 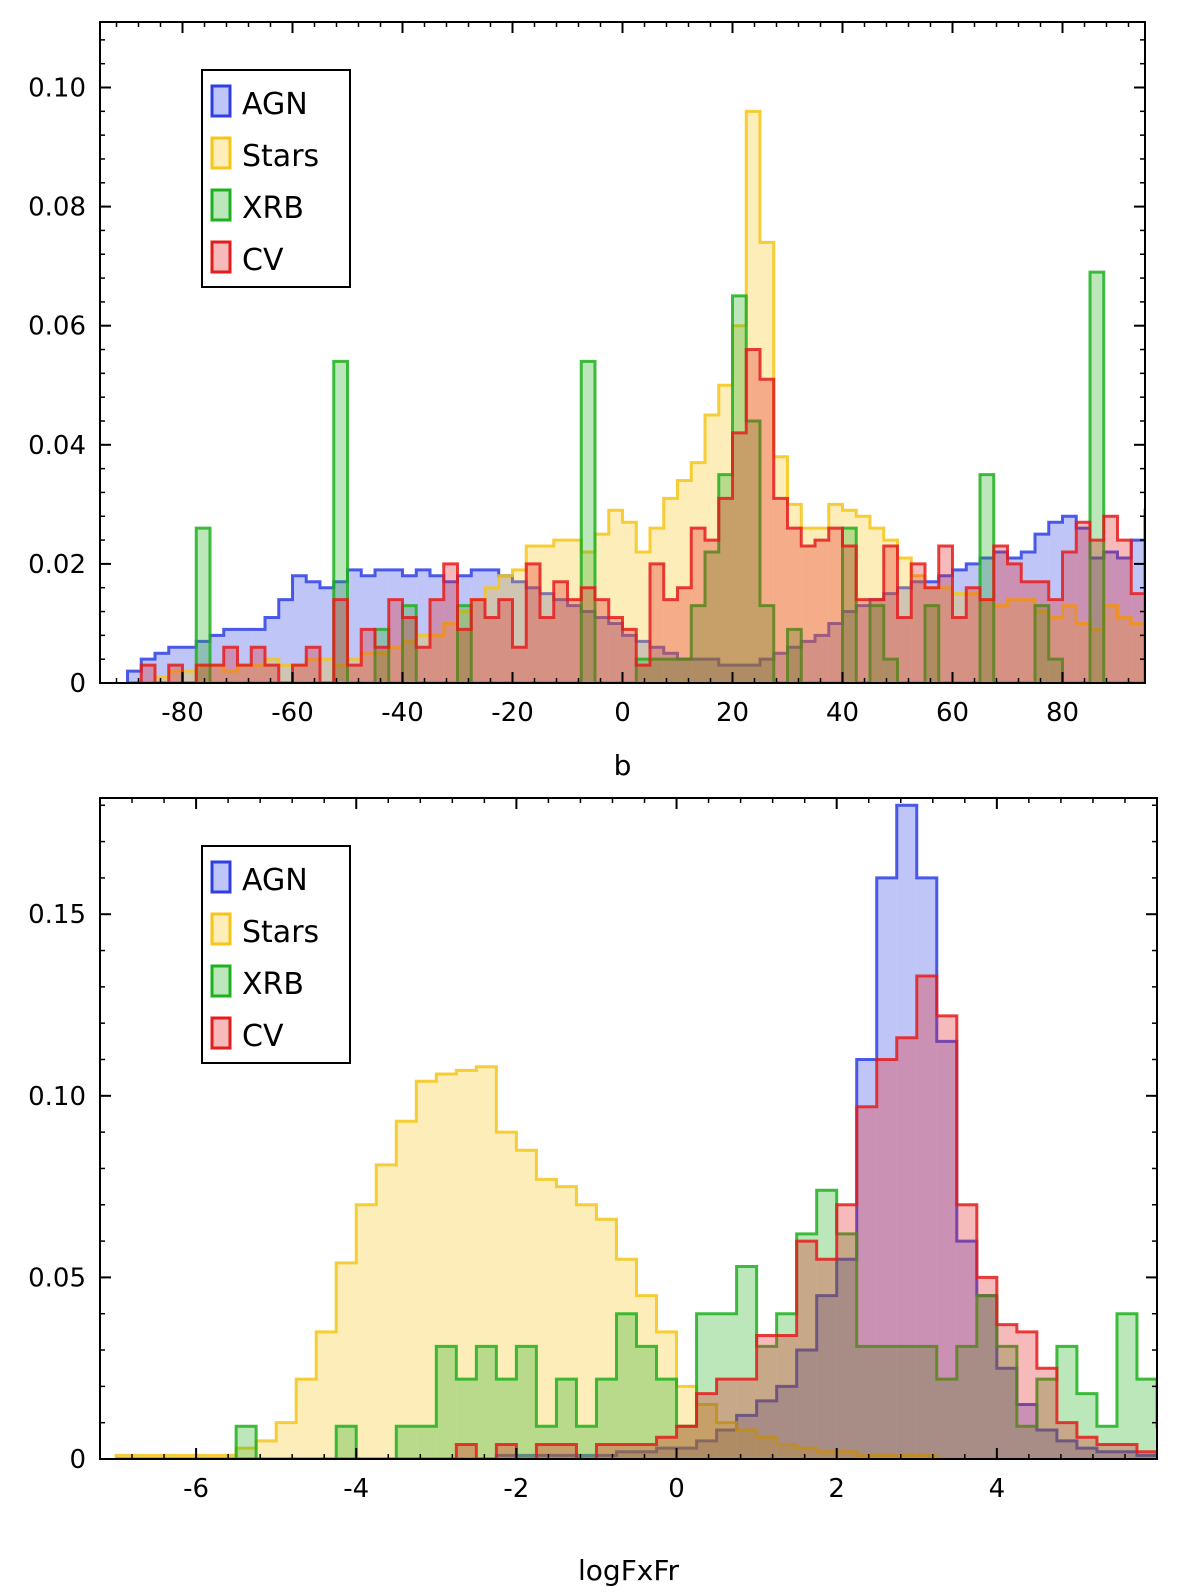 What do you see at coordinates (57, 446) in the screenshot?
I see `y-tick-label: 0.04` at bounding box center [57, 446].